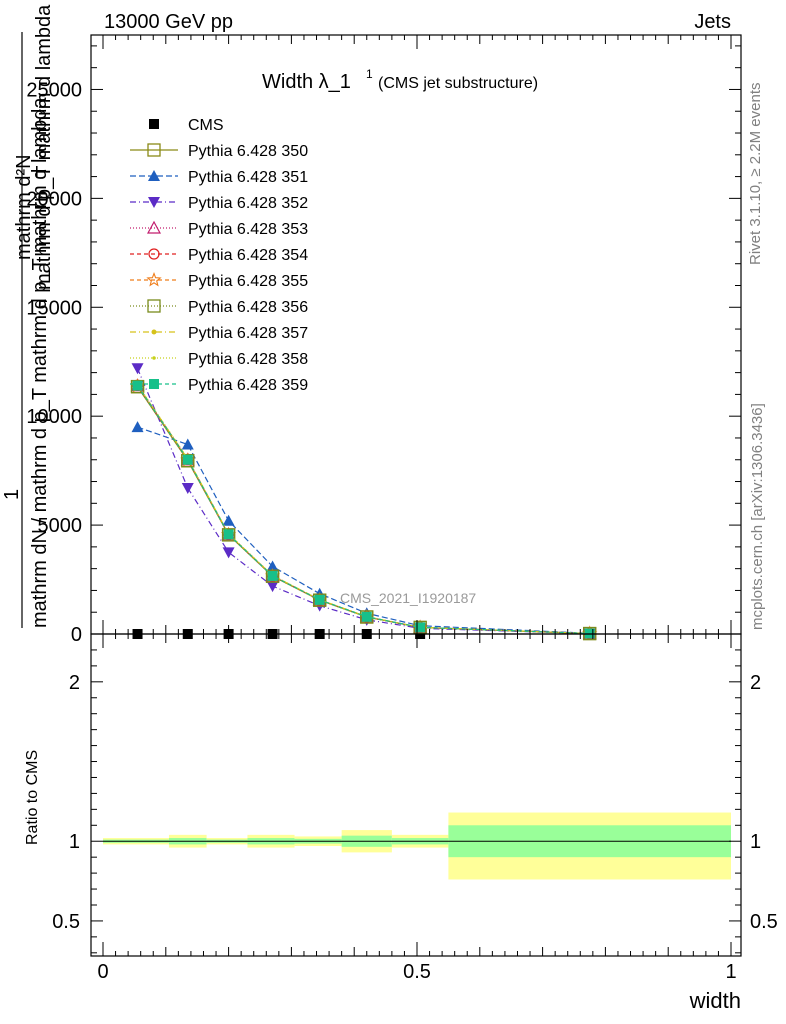  Describe the element at coordinates (248, 177) in the screenshot. I see `legend-label: Pythia 6.428 351` at that location.